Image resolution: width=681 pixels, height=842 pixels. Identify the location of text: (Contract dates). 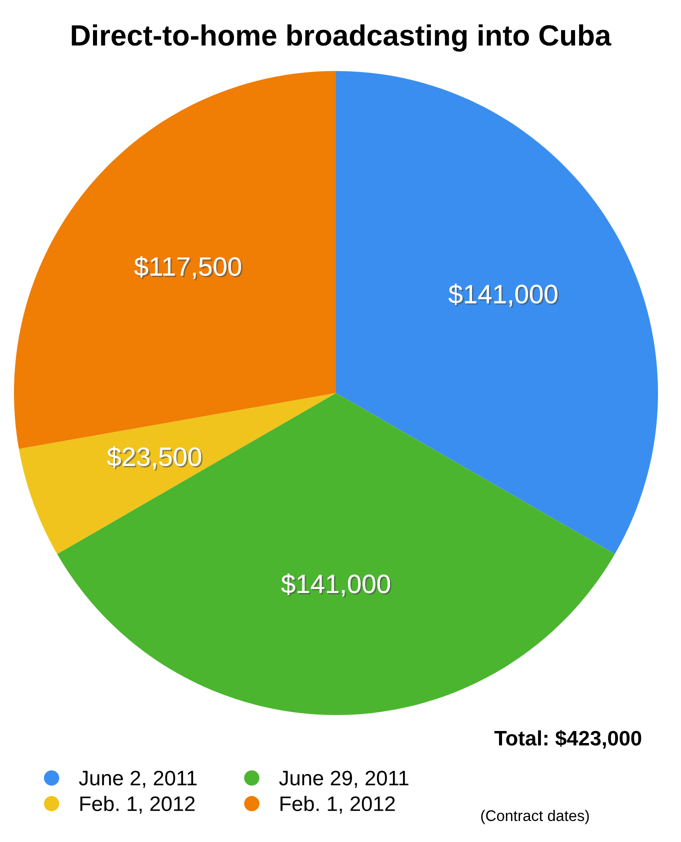
(535, 817).